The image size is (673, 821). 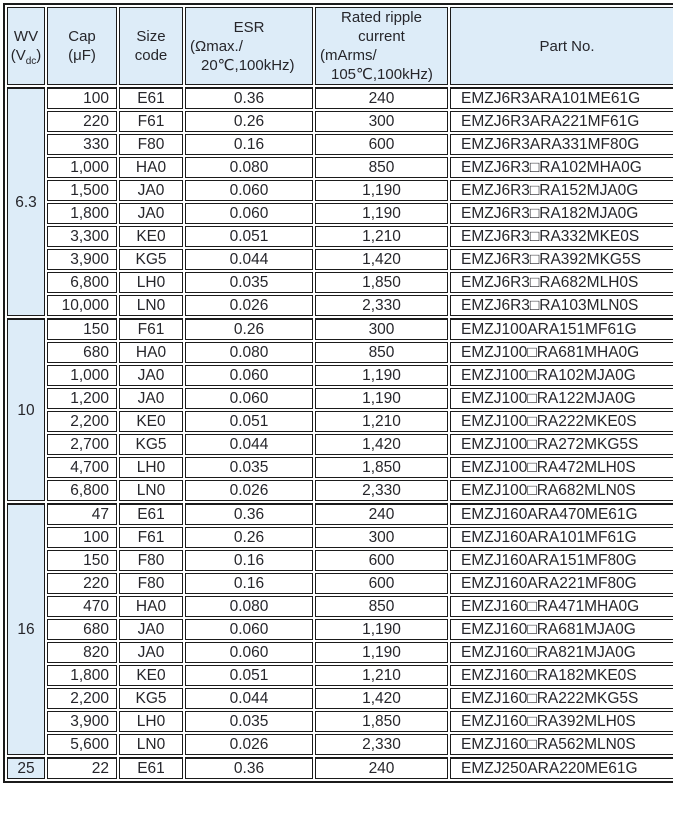 What do you see at coordinates (26, 46) in the screenshot?
I see `col-header-wv: WV (Vdc)` at bounding box center [26, 46].